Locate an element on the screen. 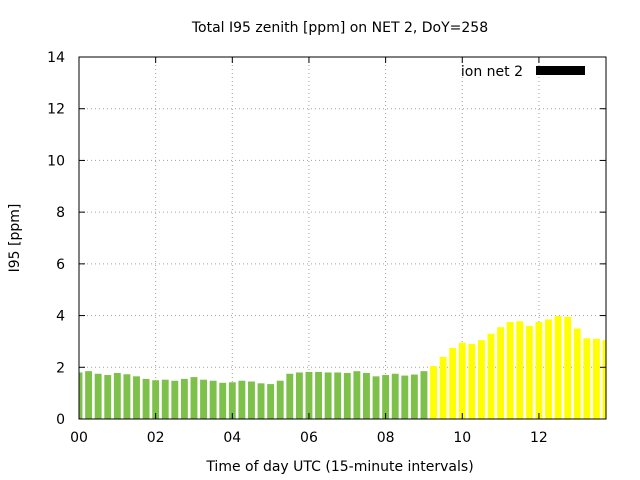 The width and height of the screenshot is (640, 480). chart-title: Total I95 zenith [ppm] on NET 2, DoY=258 is located at coordinates (339, 28).